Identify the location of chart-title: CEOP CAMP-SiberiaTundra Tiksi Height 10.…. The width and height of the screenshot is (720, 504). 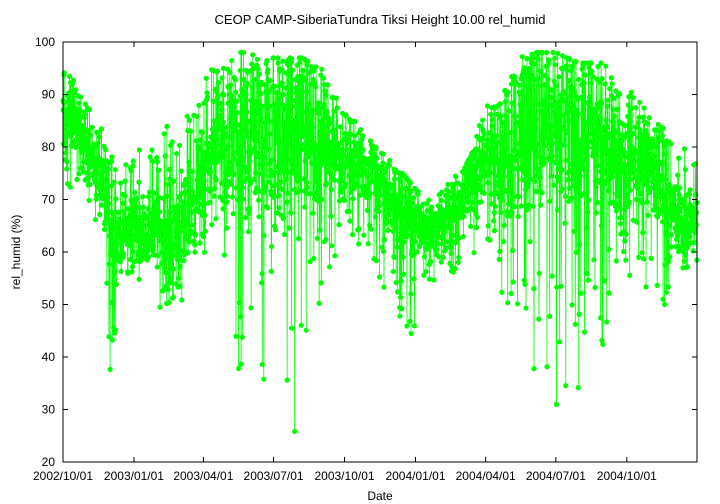
(380, 19).